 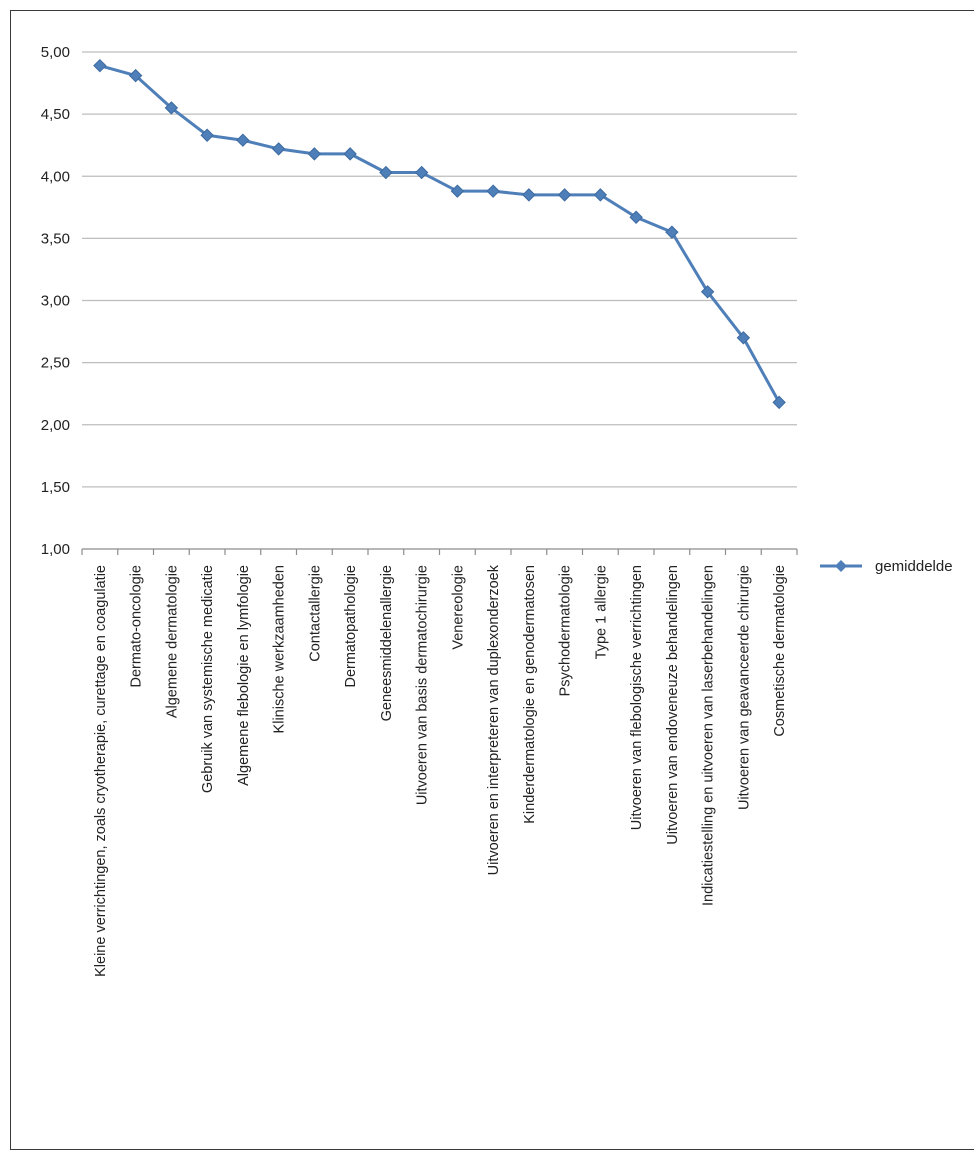 What do you see at coordinates (439, 552) in the screenshot?
I see `x-axis-ticks` at bounding box center [439, 552].